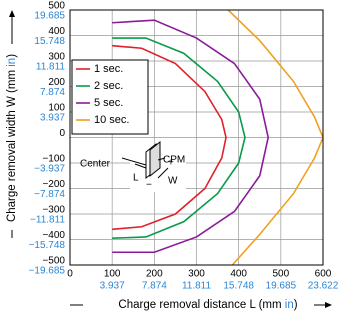 The image size is (352, 325). I want to click on y-tick-label: −400, so click(53, 235).